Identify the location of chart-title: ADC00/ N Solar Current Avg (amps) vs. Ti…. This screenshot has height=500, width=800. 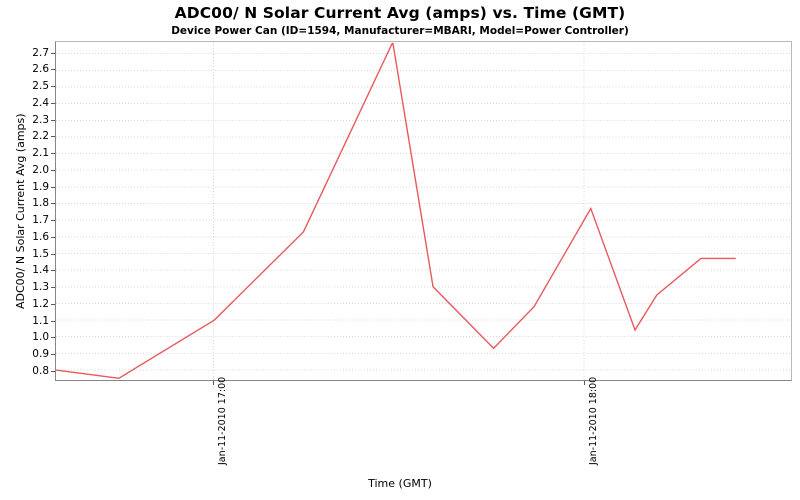
(400, 13).